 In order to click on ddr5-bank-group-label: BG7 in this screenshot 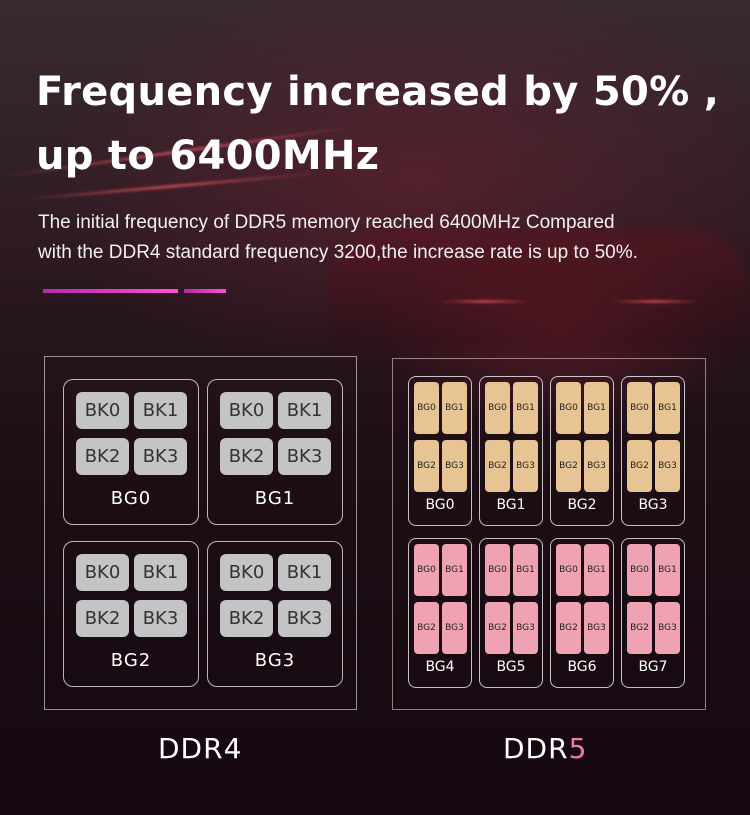, I will do `click(653, 667)`.